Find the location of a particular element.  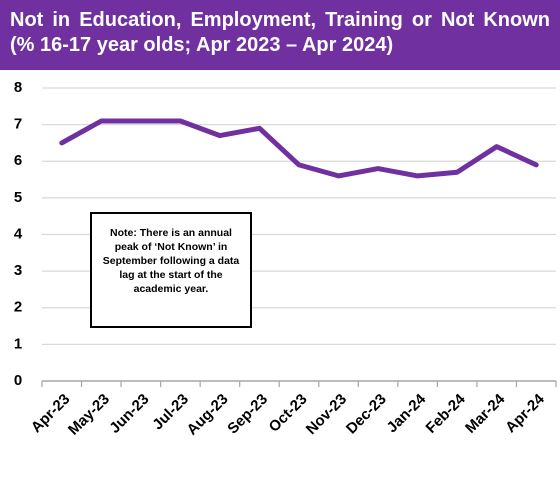

x-tick-label: Jun-23 is located at coordinates (129, 414).